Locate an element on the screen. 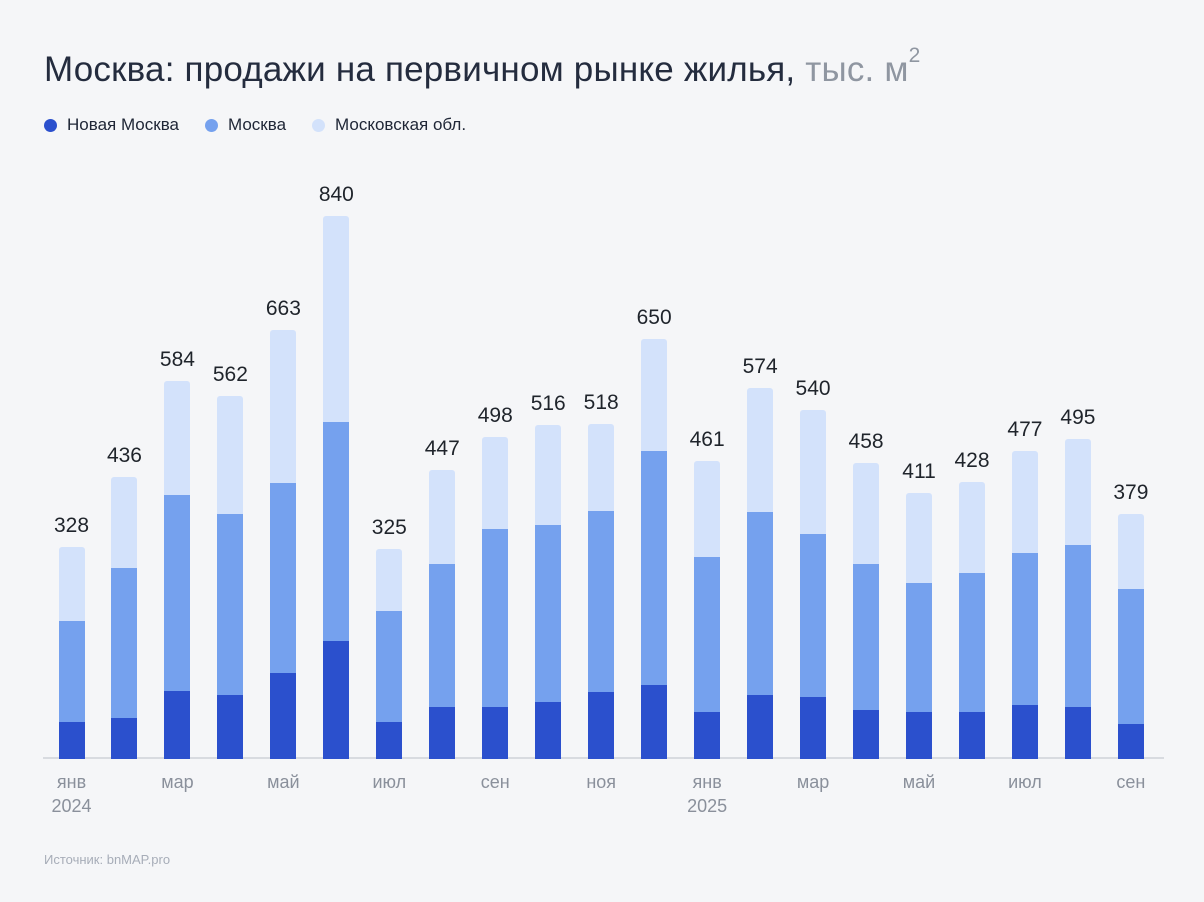 This screenshot has height=902, width=1204. legend: Новая Москва Москва Московская обл. is located at coordinates (255, 125).